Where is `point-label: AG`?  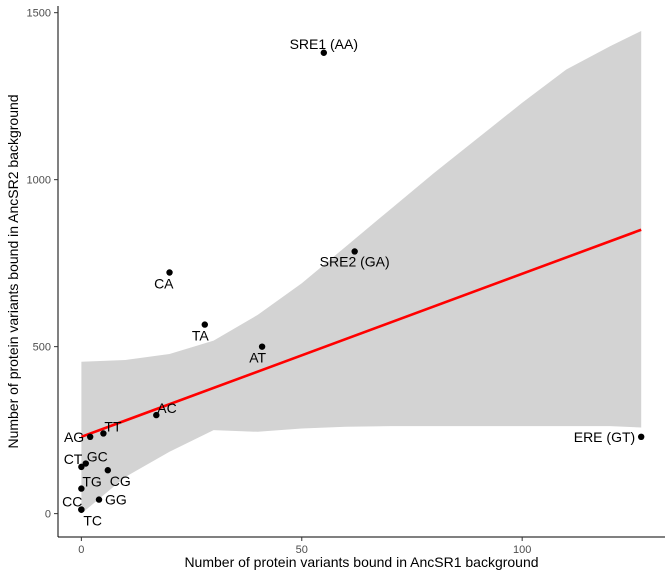
point-label: AG is located at coordinates (74, 437).